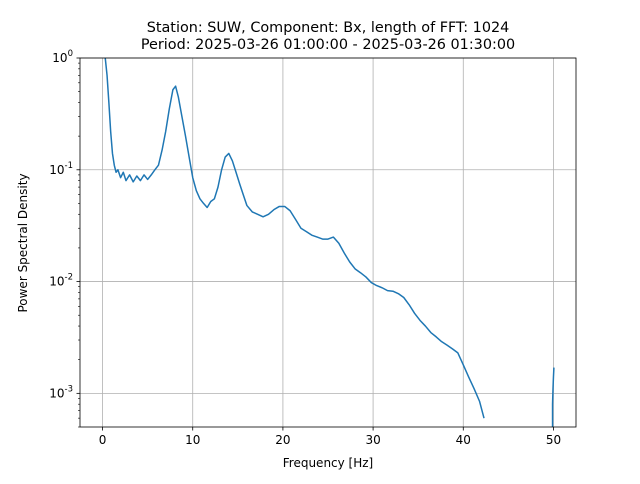 The image size is (640, 484). Describe the element at coordinates (103, 440) in the screenshot. I see `x-tick-label: 0` at that location.